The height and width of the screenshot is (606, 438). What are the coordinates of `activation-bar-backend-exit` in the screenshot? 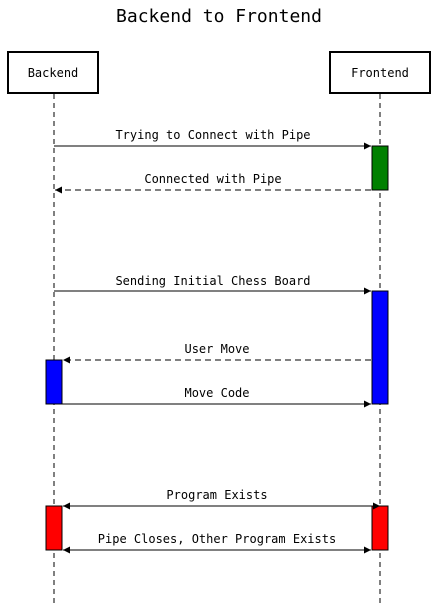 It's located at (54, 528).